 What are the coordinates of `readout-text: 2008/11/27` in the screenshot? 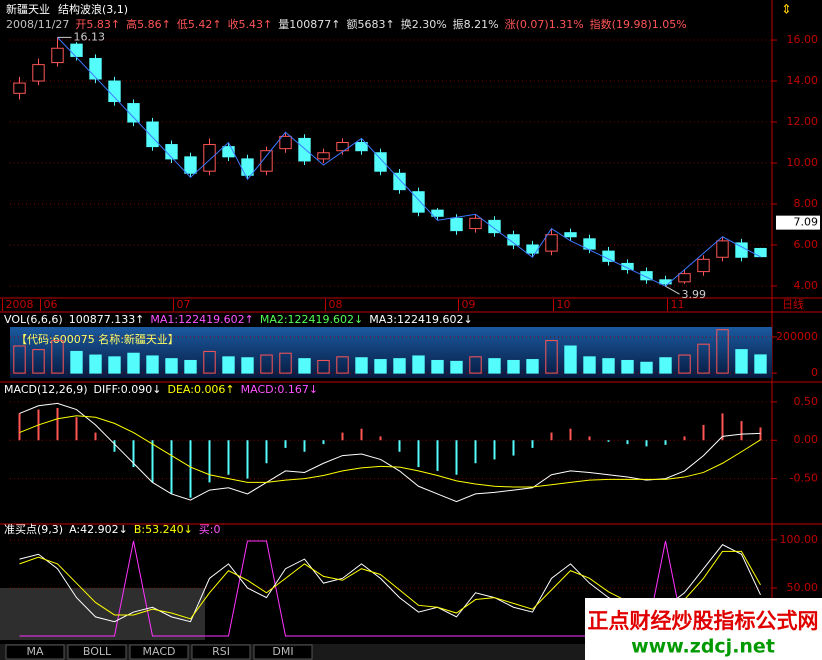 It's located at (37, 24).